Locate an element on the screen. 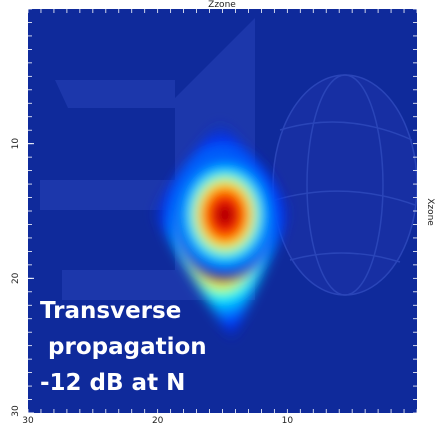 This screenshot has width=437, height=425. annotation-line-2: propagation is located at coordinates (123, 347).